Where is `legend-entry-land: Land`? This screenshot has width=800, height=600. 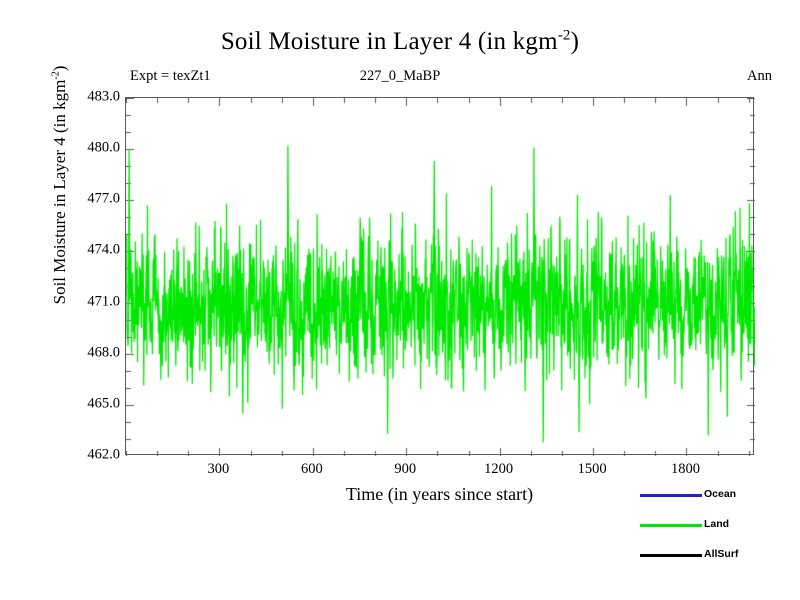
legend-entry-land: Land is located at coordinates (715, 525).